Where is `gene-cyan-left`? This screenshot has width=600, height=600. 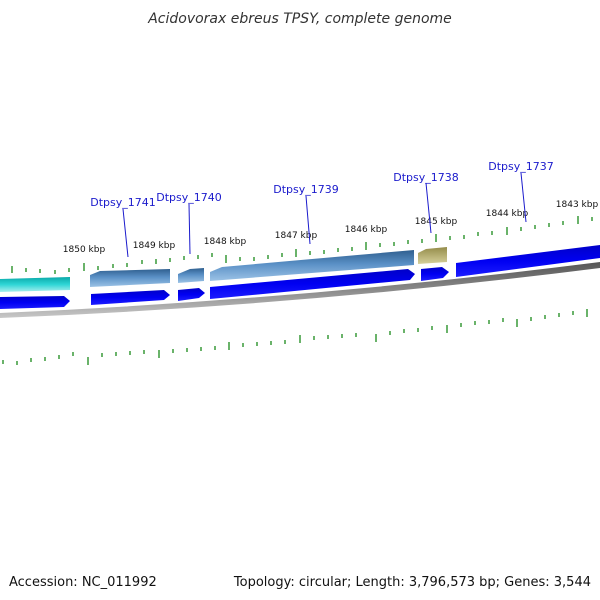
gene-cyan-left is located at coordinates (35, 284).